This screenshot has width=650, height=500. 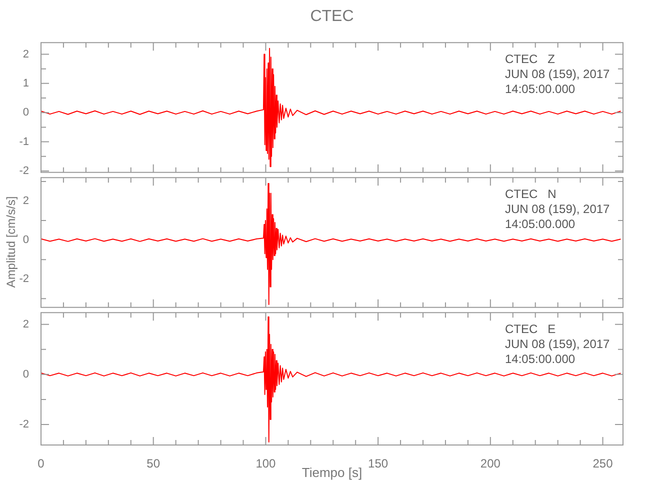 I want to click on annotation: CTEC E, so click(x=530, y=329).